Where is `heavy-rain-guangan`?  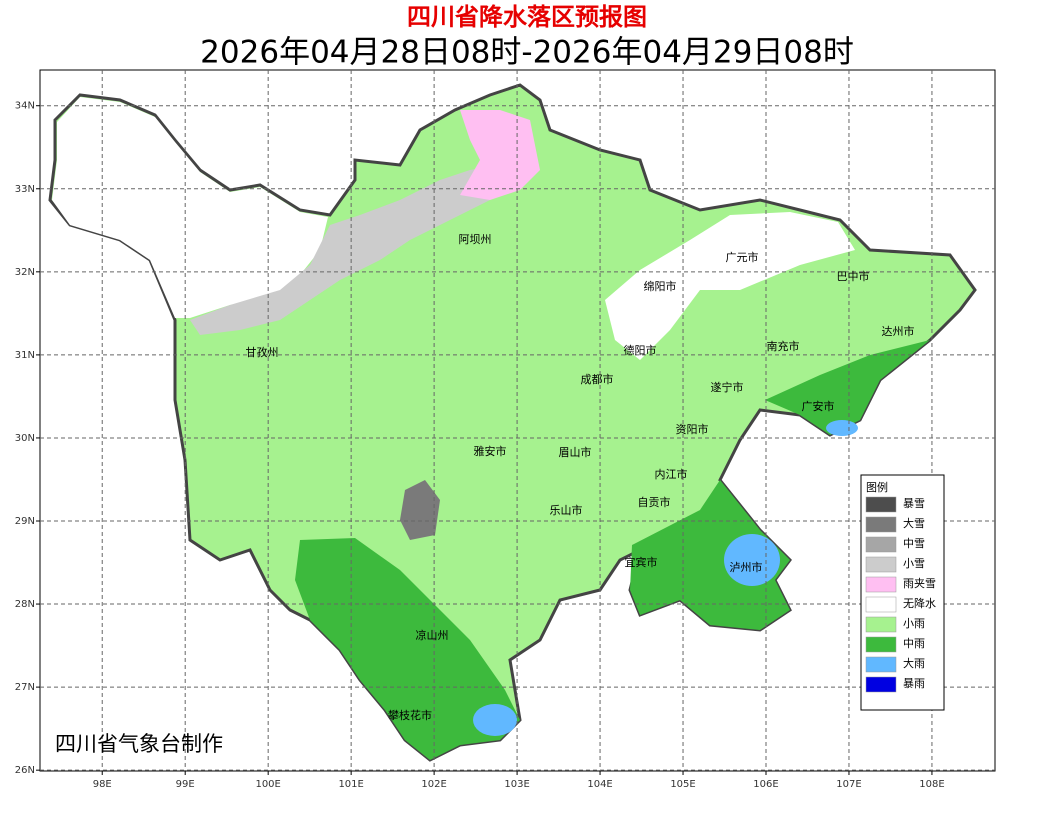 heavy-rain-guangan is located at coordinates (842, 428).